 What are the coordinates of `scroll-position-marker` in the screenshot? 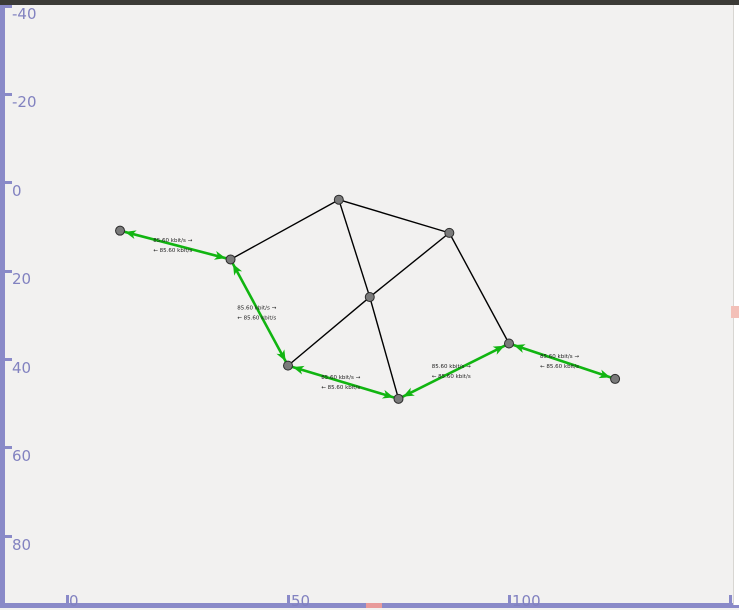 It's located at (735, 312).